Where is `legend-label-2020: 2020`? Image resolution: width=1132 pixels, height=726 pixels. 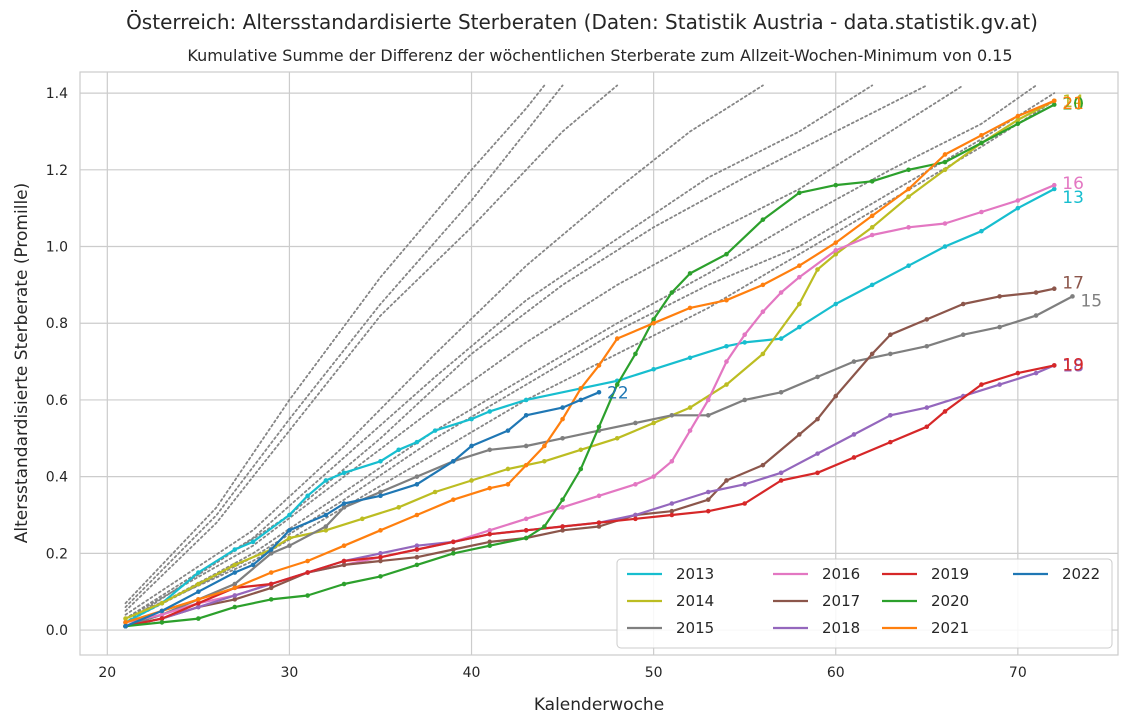 legend-label-2020: 2020 is located at coordinates (950, 601).